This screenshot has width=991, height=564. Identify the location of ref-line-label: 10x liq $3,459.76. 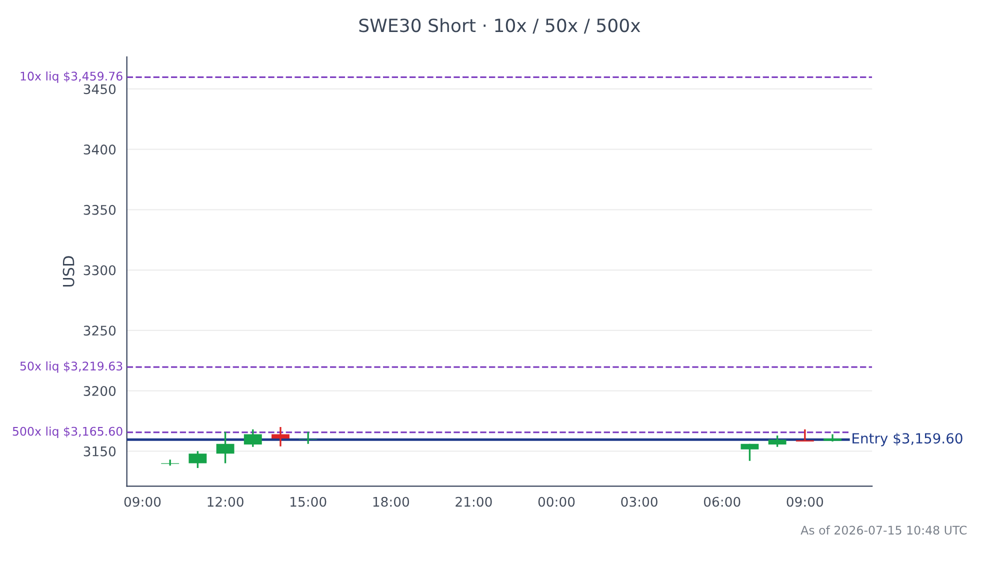
(71, 77).